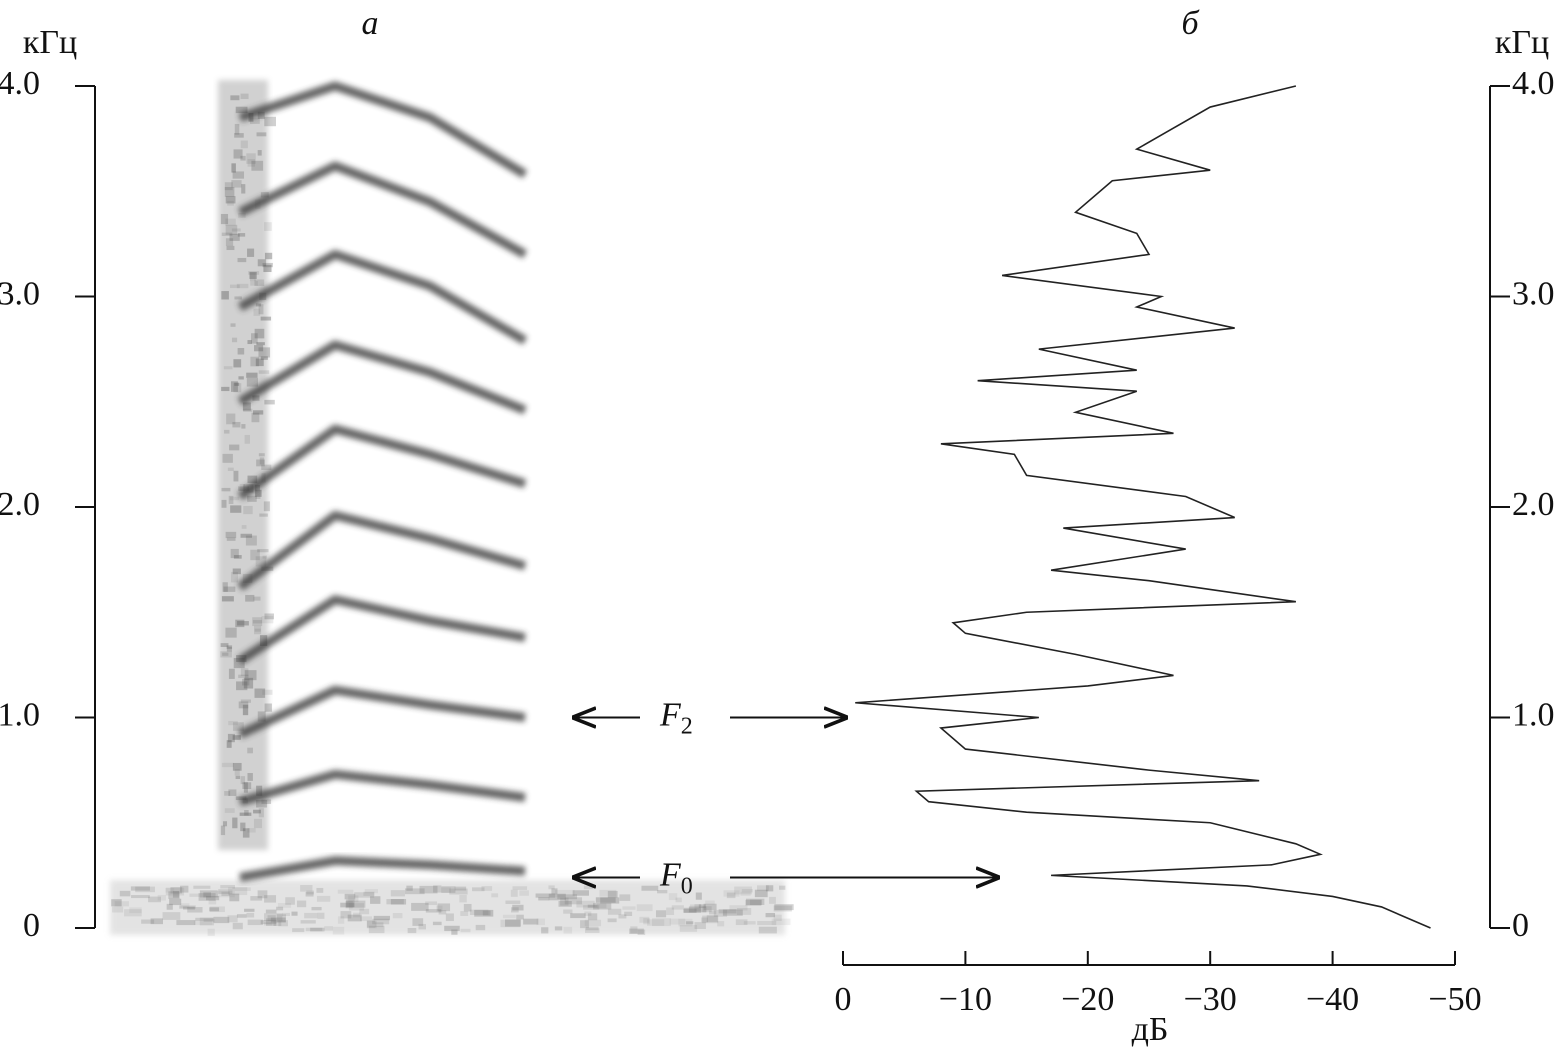 The width and height of the screenshot is (1564, 1058). Describe the element at coordinates (1150, 1029) in the screenshot. I see `x-axis-label: дБ` at that location.